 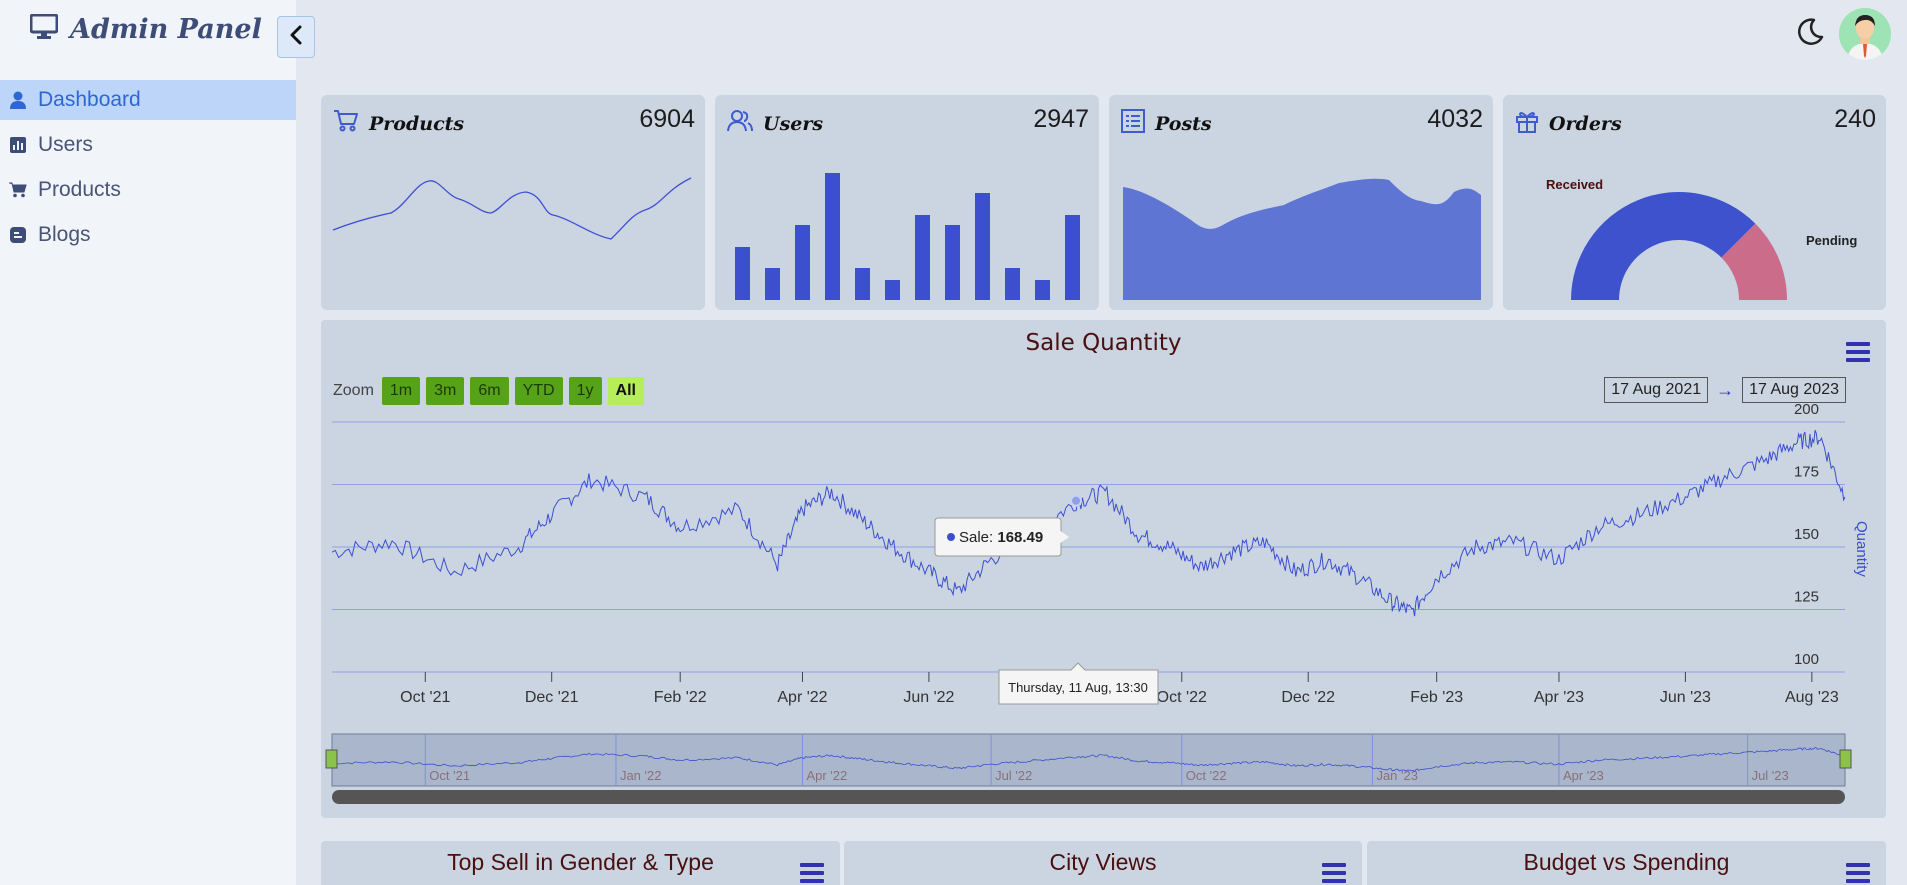 I want to click on bar-chart-icon, so click(x=18, y=145).